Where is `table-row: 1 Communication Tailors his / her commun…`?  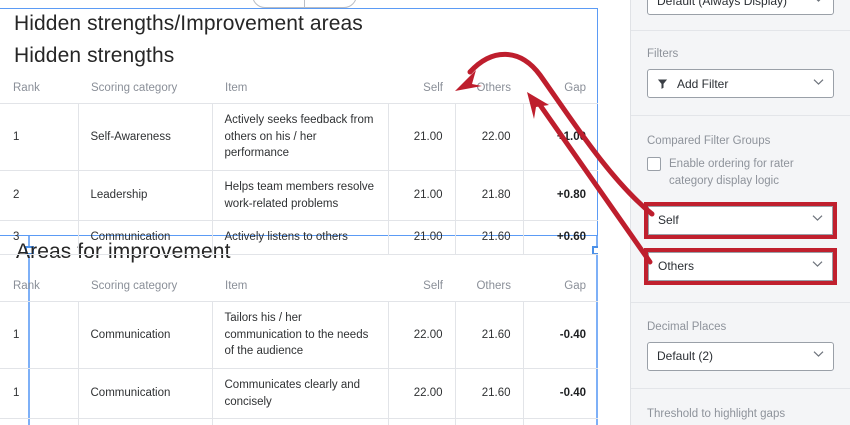 table-row: 1 Communication Tailors his / her commun… is located at coordinates (299, 335).